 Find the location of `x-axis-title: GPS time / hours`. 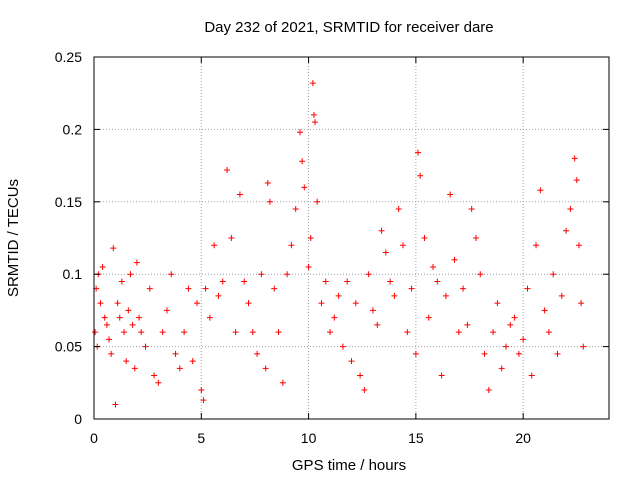

x-axis-title: GPS time / hours is located at coordinates (349, 465).